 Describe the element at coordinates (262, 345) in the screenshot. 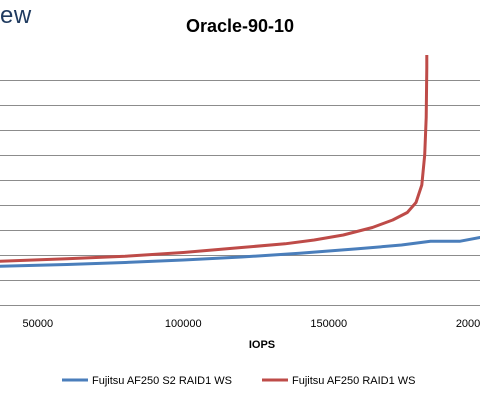

I see `x-axis-label: IOPS` at that location.